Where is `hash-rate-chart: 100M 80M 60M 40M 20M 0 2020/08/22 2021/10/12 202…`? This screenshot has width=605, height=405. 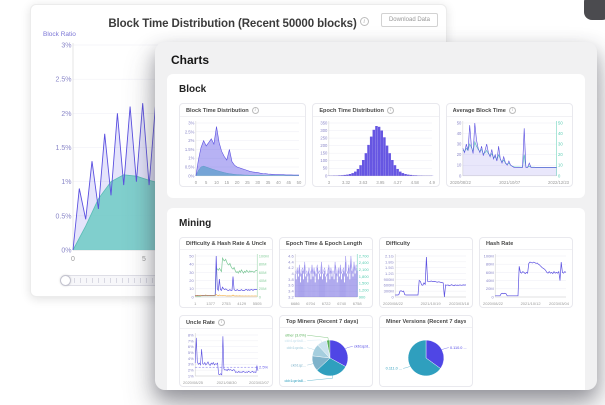
hash-rate-chart: 100M 80M 60M 40M 20M 0 2020/08/22 2021/10/12 202… is located at coordinates (526, 279).